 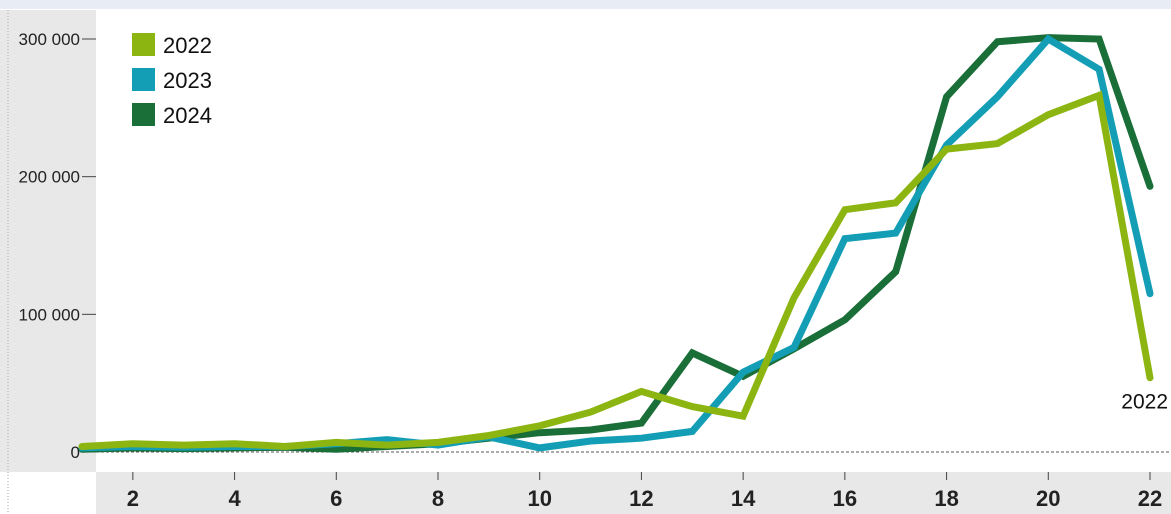 I want to click on x-tick-label: 16, so click(x=845, y=498).